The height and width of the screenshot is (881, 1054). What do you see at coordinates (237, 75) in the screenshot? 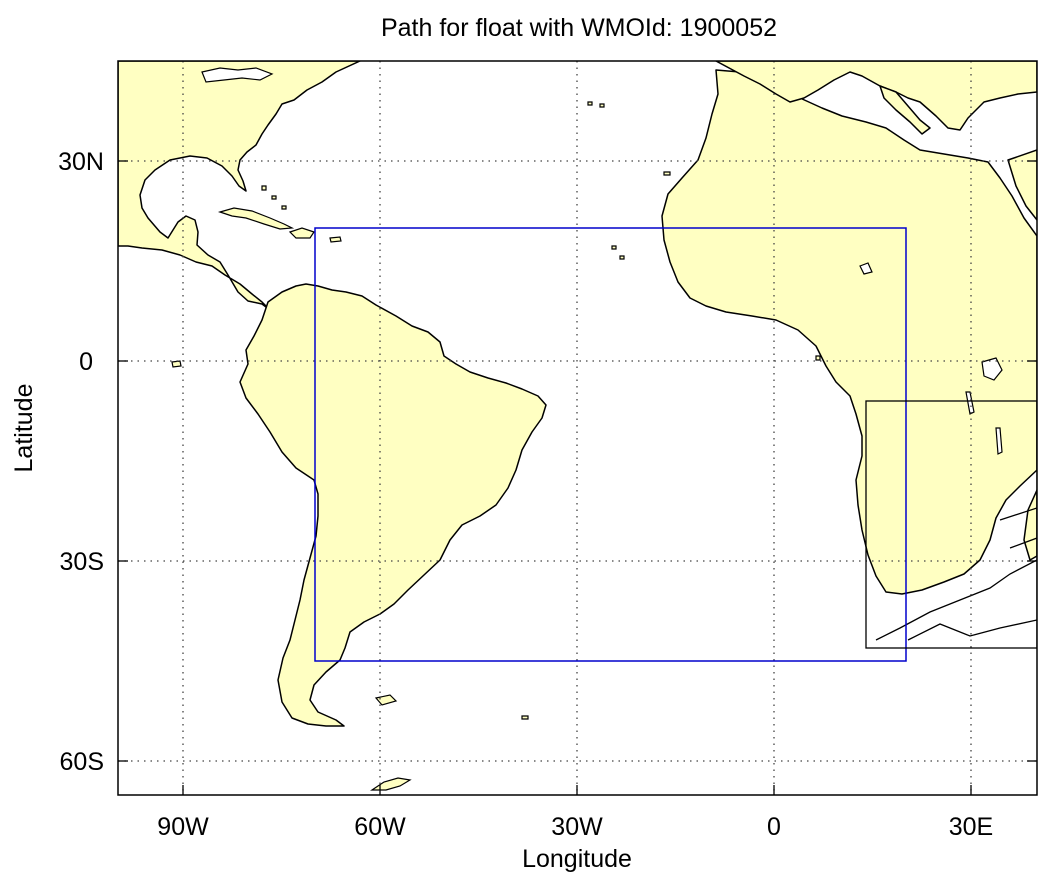
I see `great-lakes` at bounding box center [237, 75].